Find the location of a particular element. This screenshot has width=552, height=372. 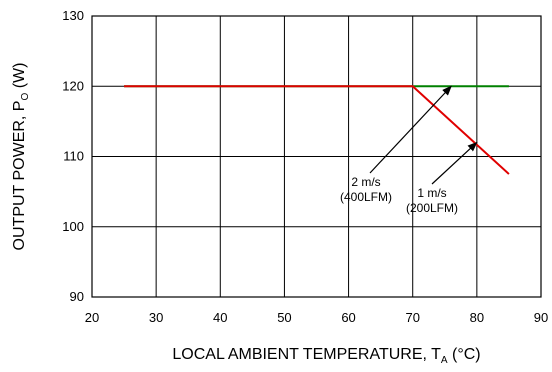

y-tick-label: 90 is located at coordinates (77, 296).